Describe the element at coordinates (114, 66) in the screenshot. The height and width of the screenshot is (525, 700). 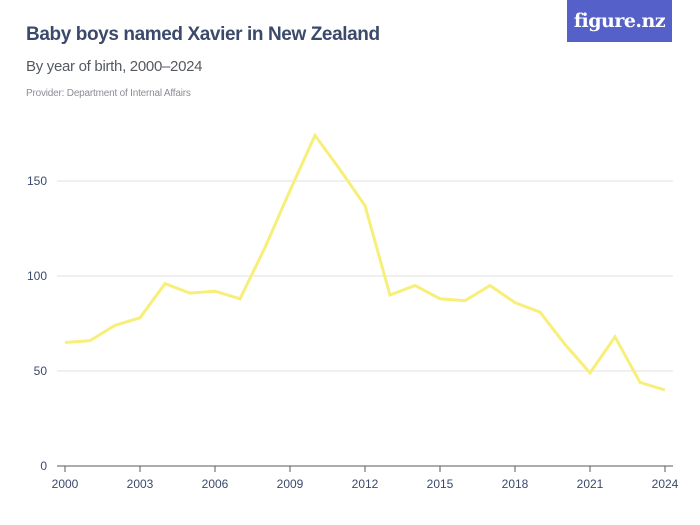
I see `chart-subtitle: By year of birth, 2000–2024` at that location.